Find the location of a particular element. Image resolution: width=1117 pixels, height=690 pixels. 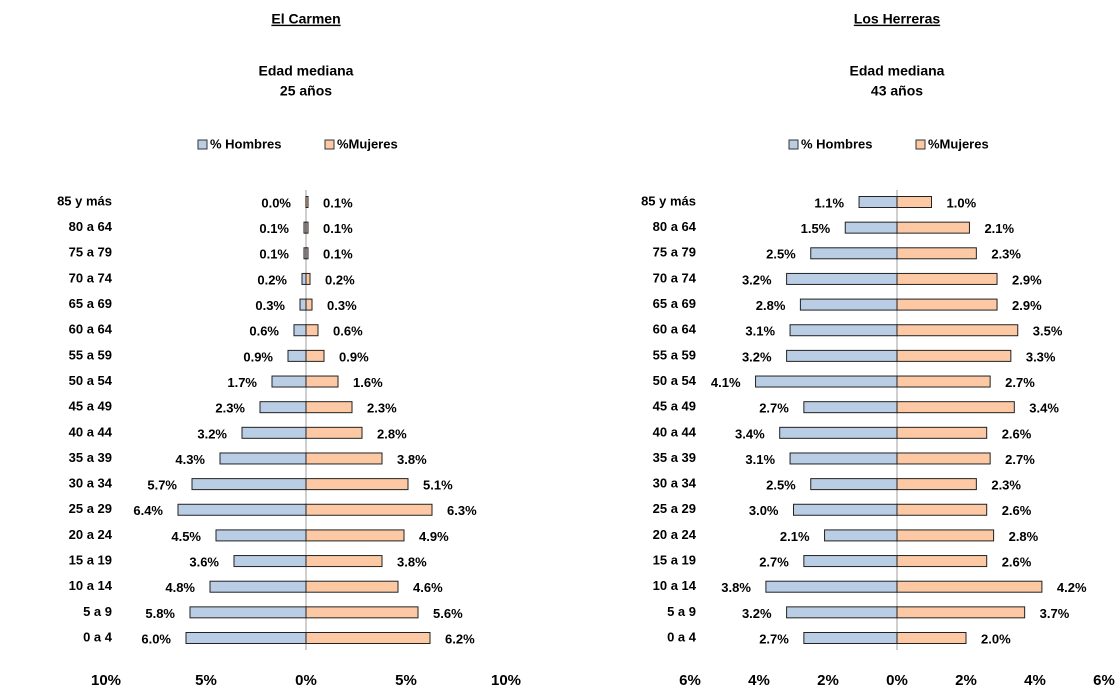

x-tick-label: 0% is located at coordinates (306, 680).